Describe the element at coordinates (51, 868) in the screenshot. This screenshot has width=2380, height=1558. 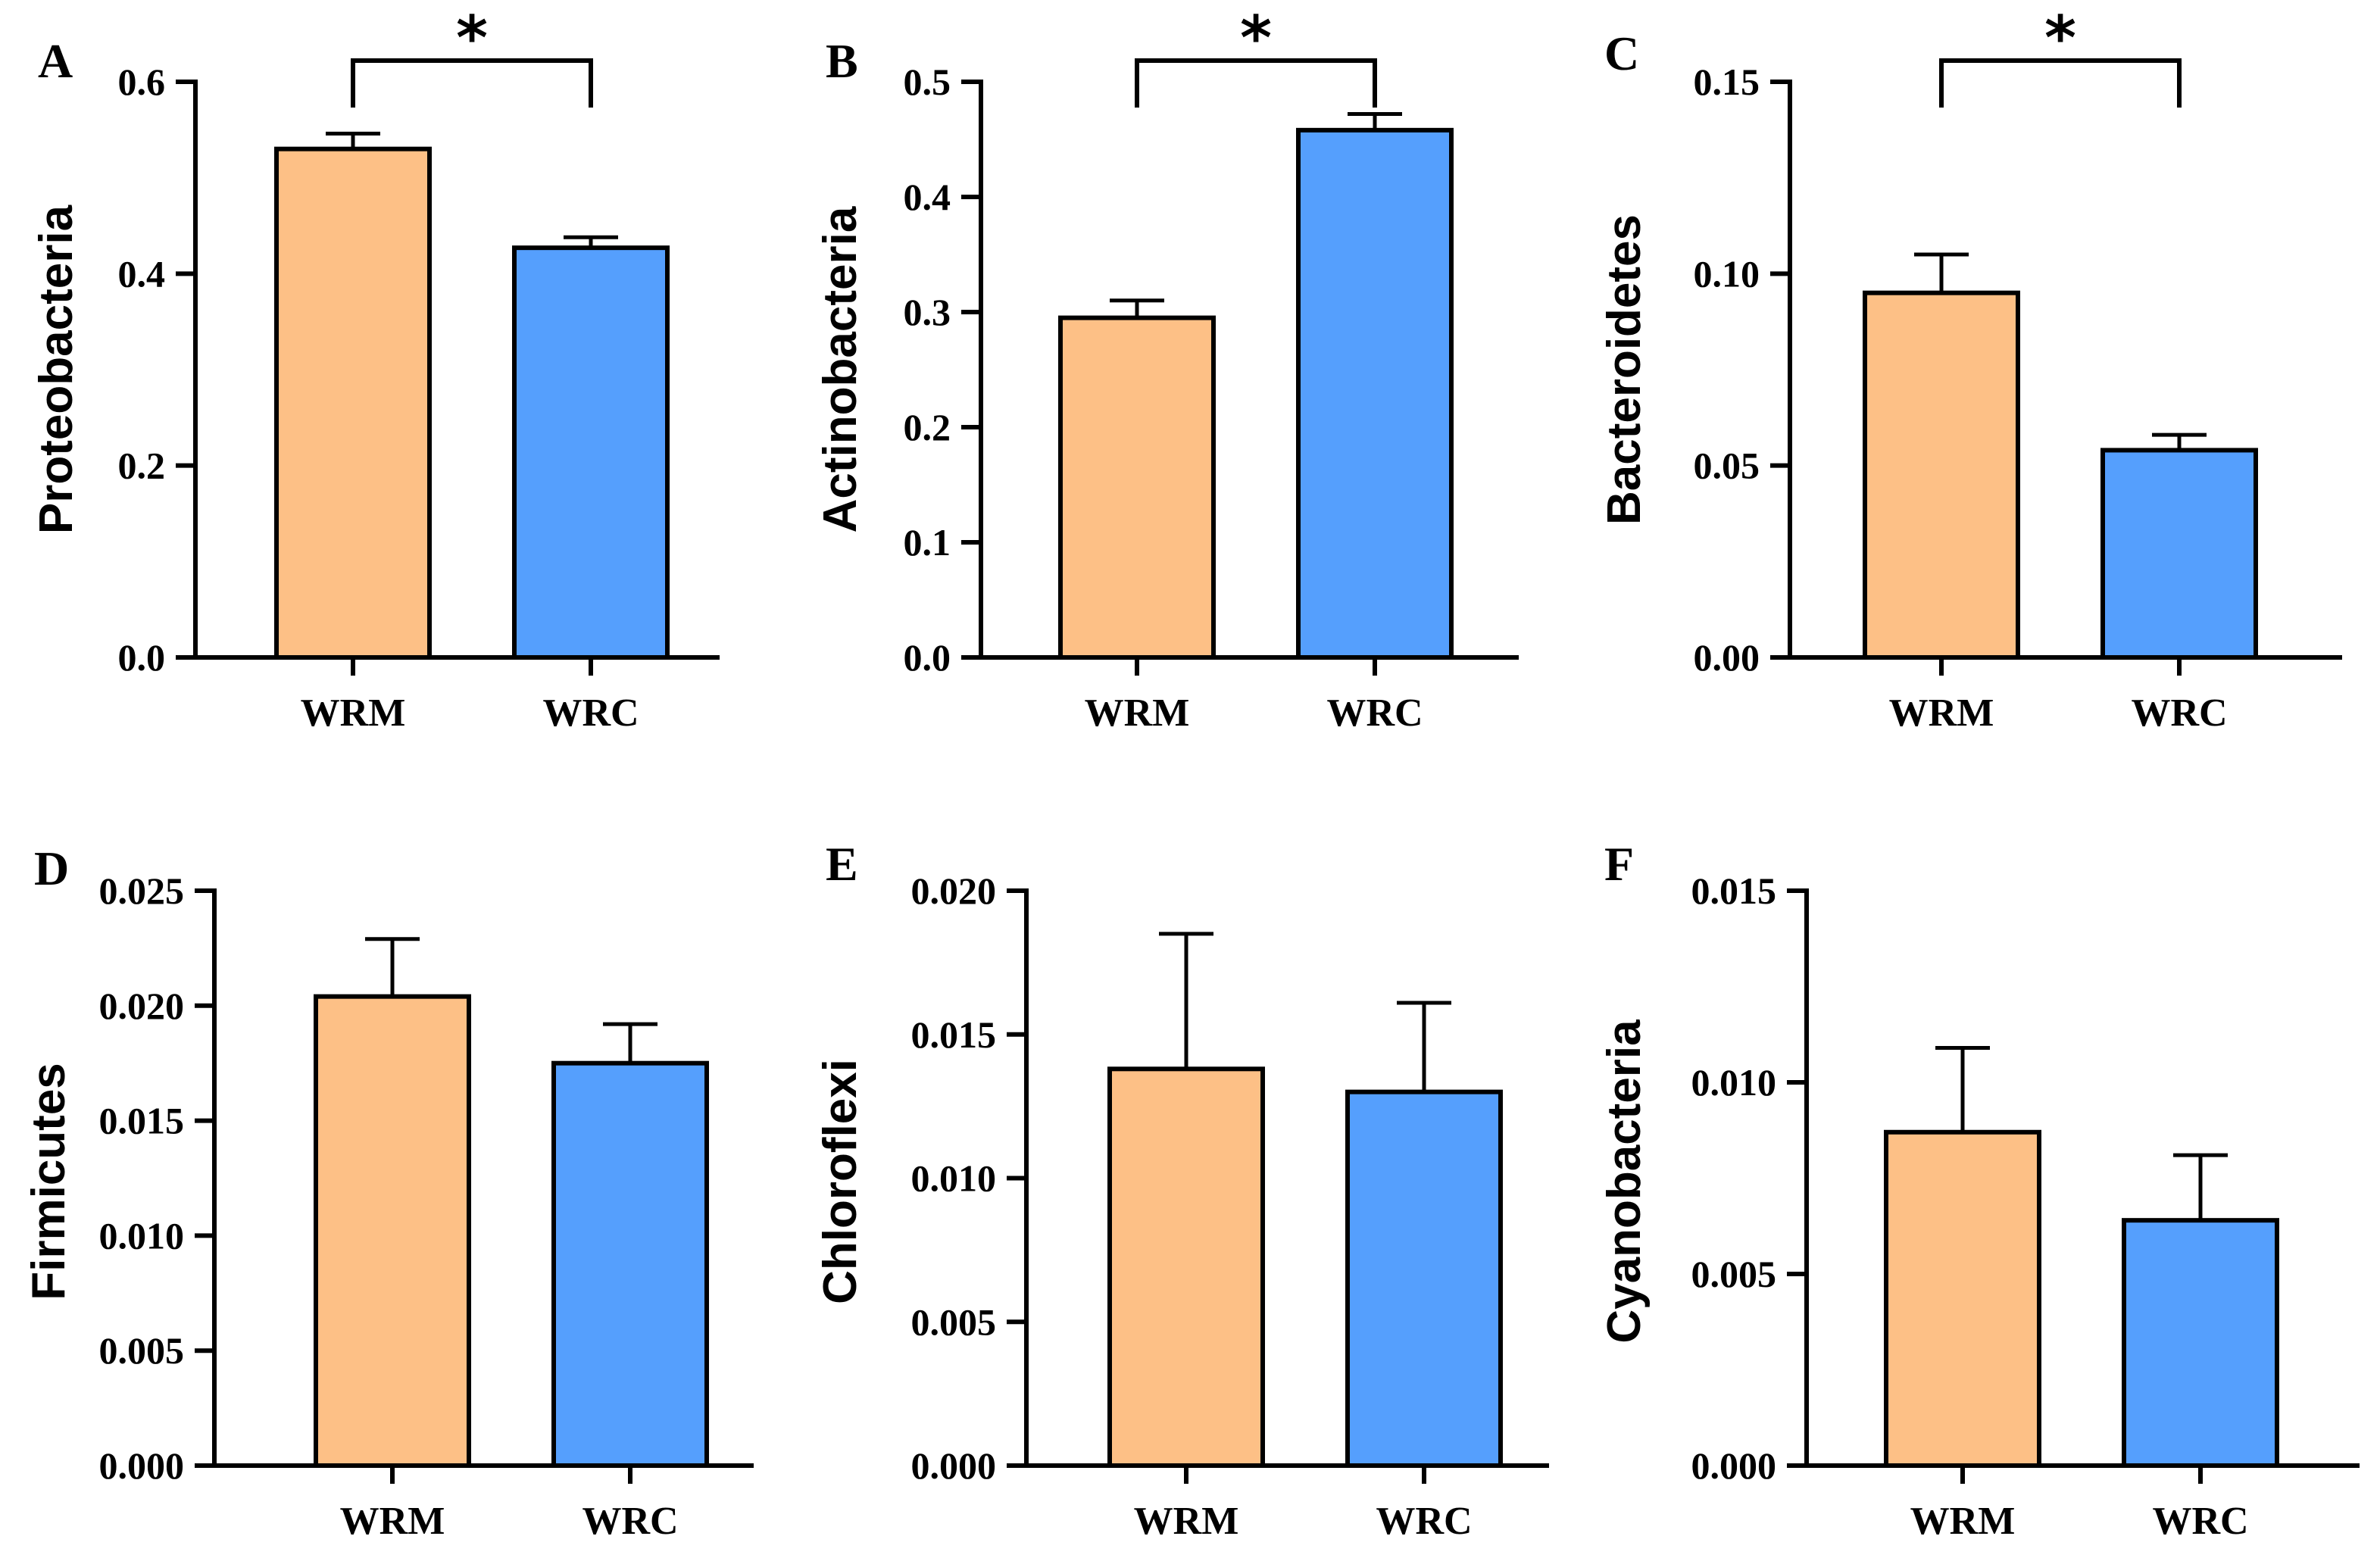
I see `panel-d-letter: D` at that location.